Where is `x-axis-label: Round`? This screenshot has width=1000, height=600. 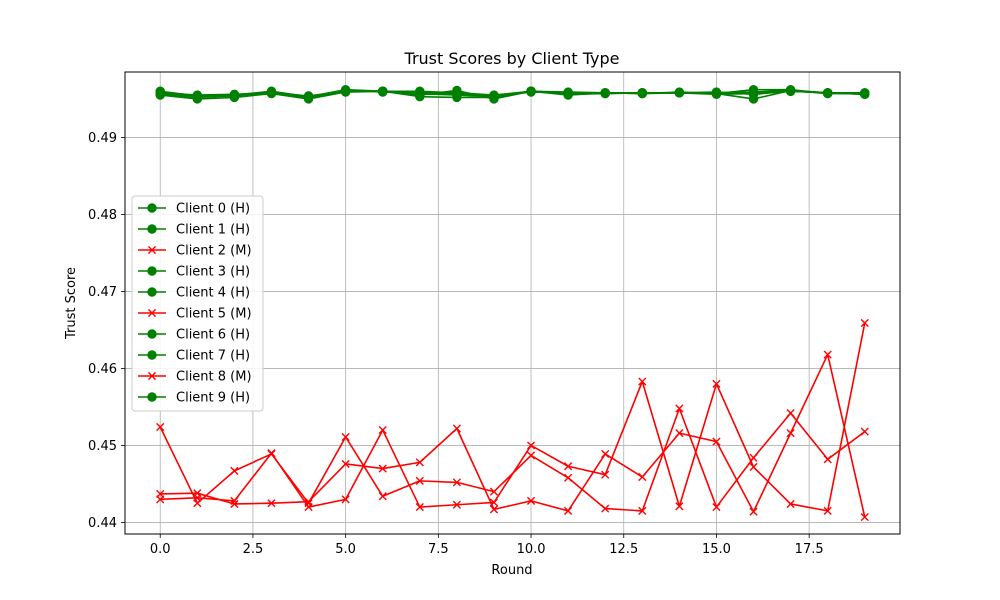 x-axis-label: Round is located at coordinates (511, 570).